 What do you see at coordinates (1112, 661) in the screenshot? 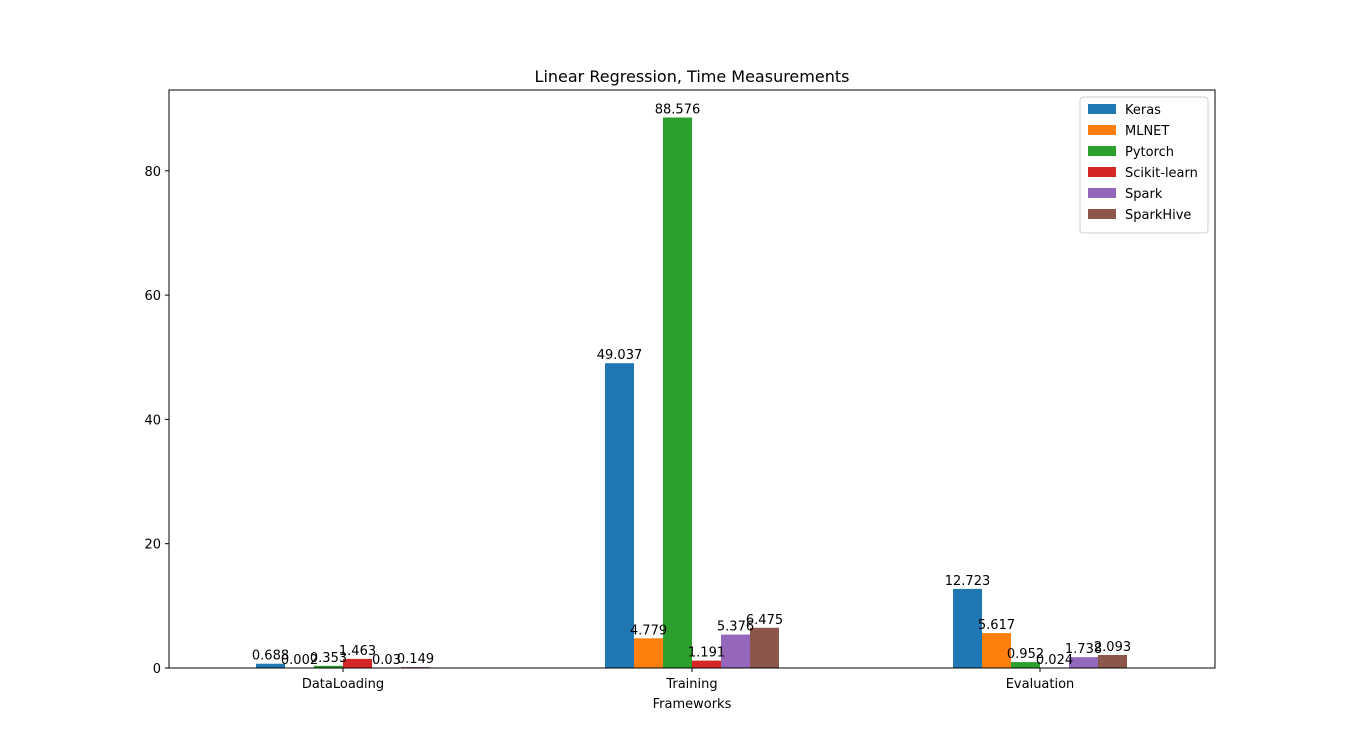
I see `bar-sparkhive-evaluation` at bounding box center [1112, 661].